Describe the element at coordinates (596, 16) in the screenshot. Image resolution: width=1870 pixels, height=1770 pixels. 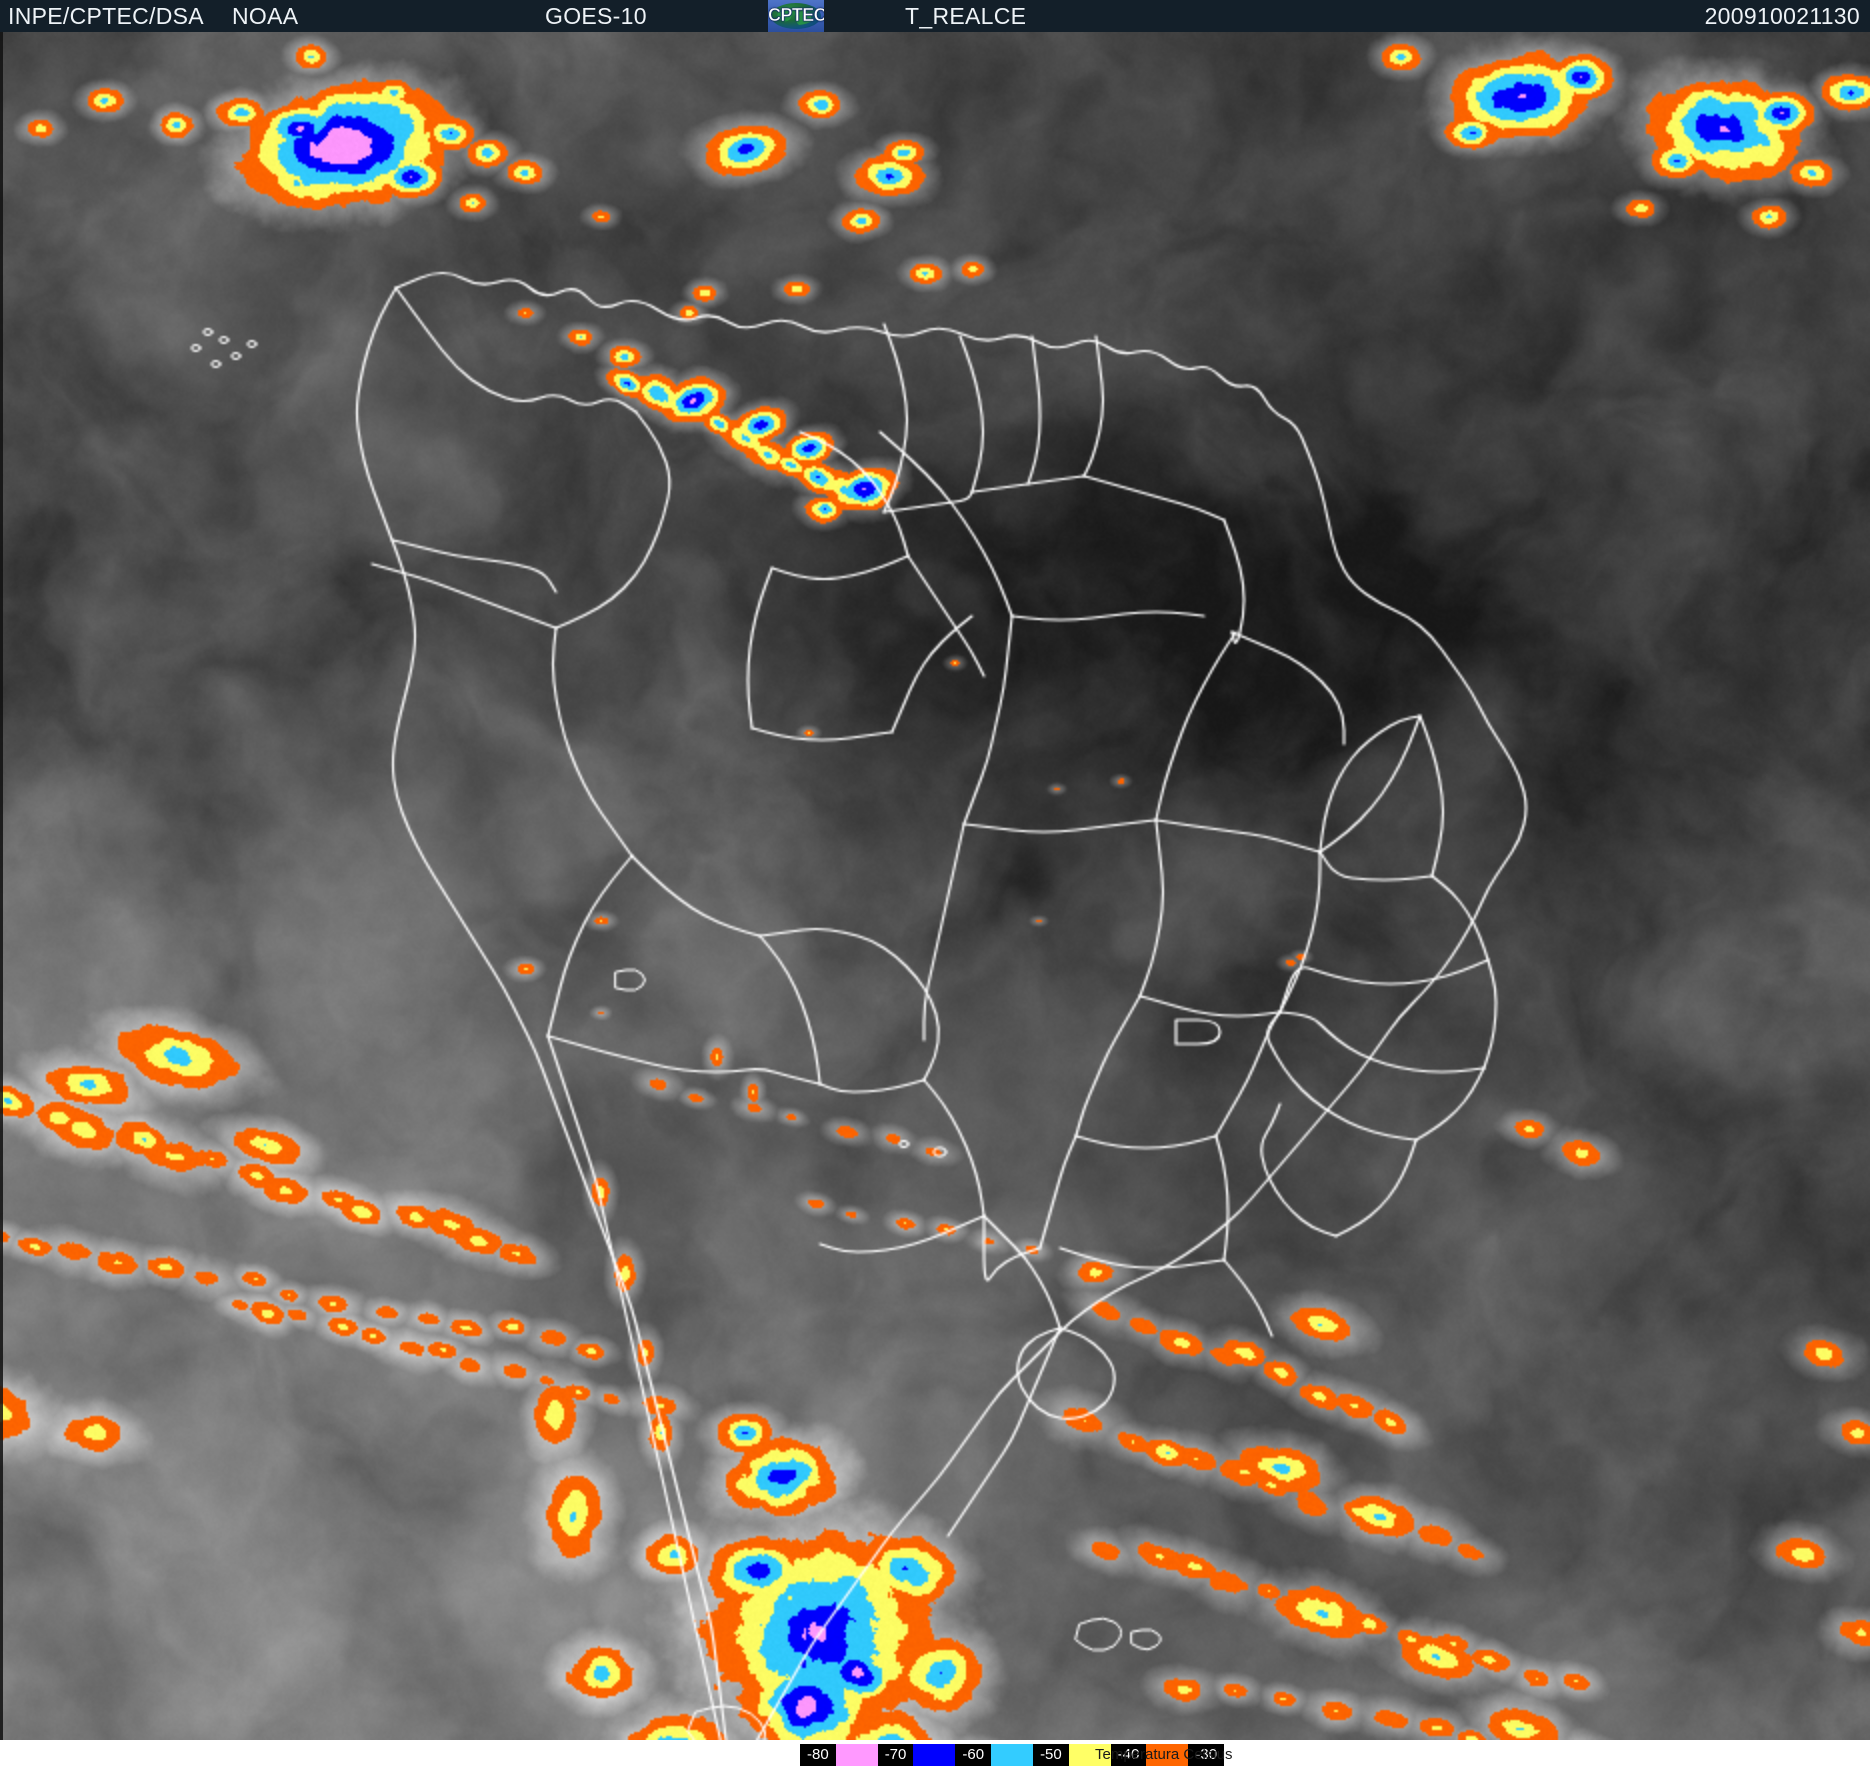
I see `header-satellite: GOES-10` at that location.